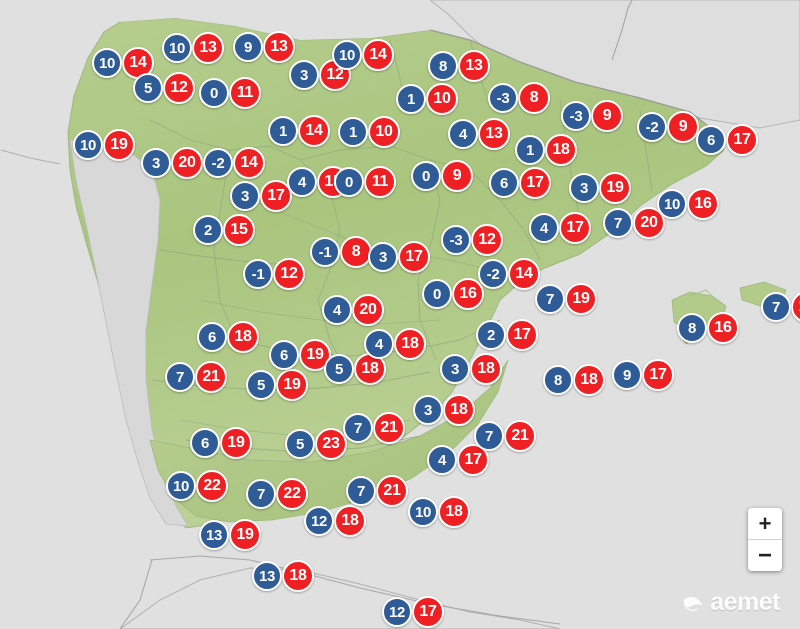 This screenshot has height=629, width=800. Describe the element at coordinates (765, 555) in the screenshot. I see `zoom-out-button: −` at that location.